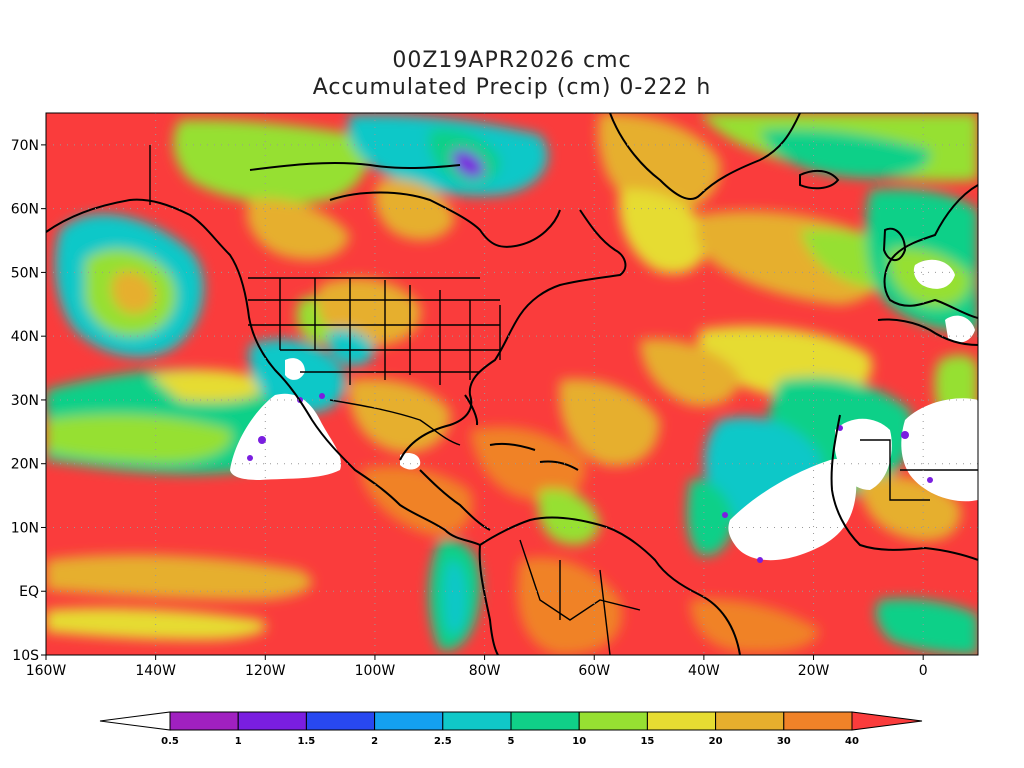 The height and width of the screenshot is (768, 1024). What do you see at coordinates (25, 656) in the screenshot?
I see `lat-tick-label: 10S` at bounding box center [25, 656].